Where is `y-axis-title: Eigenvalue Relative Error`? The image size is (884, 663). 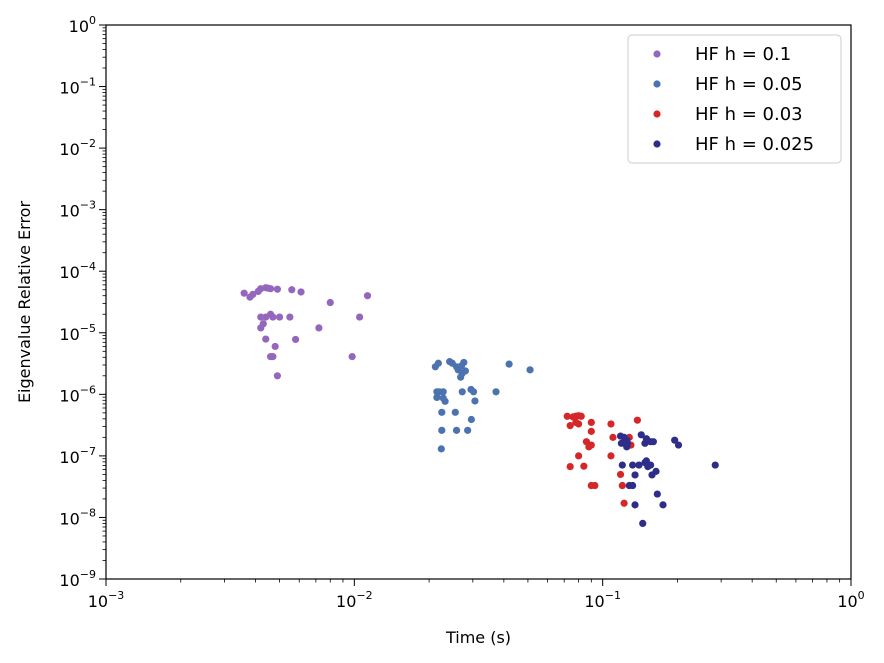
y-axis-title: Eigenvalue Relative Error is located at coordinates (24, 302).